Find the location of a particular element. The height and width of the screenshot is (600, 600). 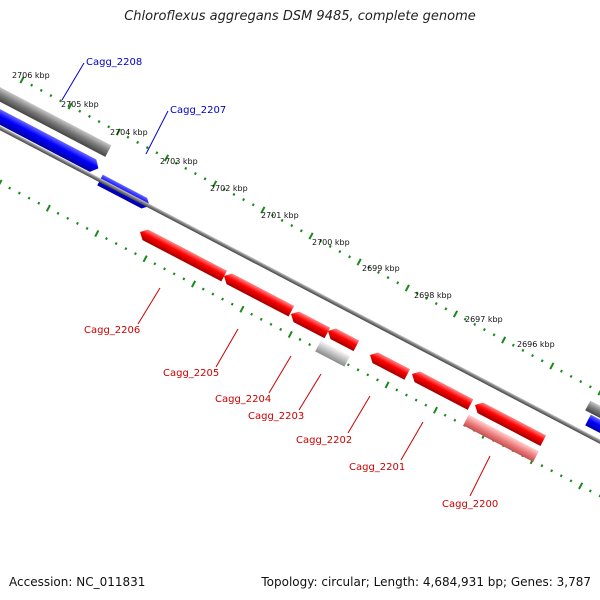

scale-label: 2703 kbp is located at coordinates (179, 161).